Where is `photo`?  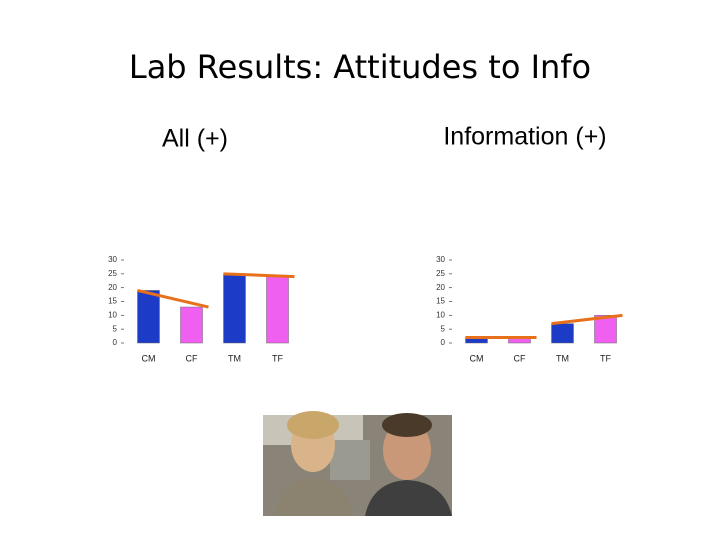
photo is located at coordinates (357, 463).